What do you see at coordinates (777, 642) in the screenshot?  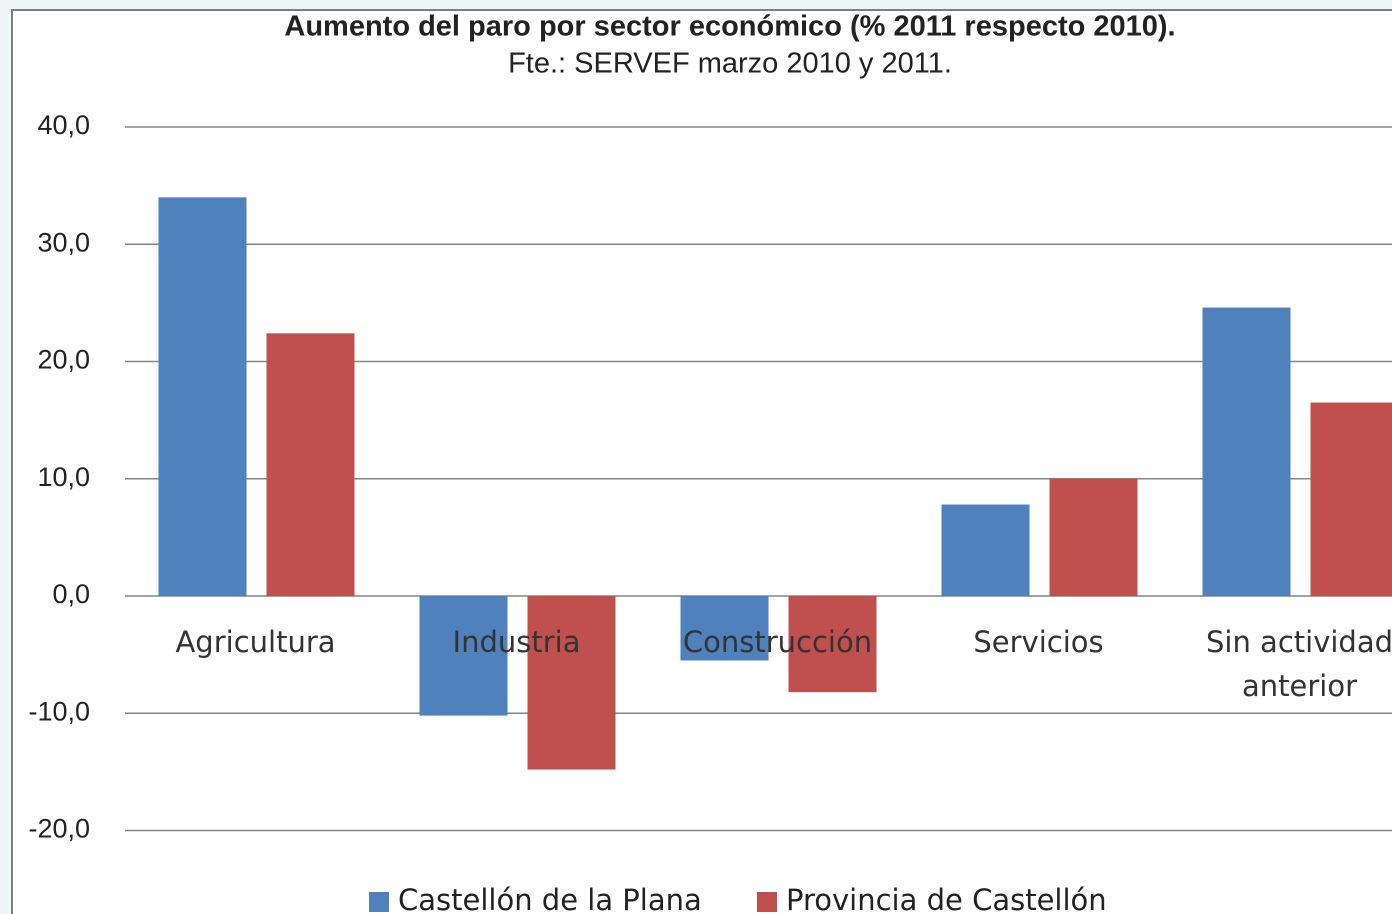 I see `x-tick-label: Construcción` at bounding box center [777, 642].